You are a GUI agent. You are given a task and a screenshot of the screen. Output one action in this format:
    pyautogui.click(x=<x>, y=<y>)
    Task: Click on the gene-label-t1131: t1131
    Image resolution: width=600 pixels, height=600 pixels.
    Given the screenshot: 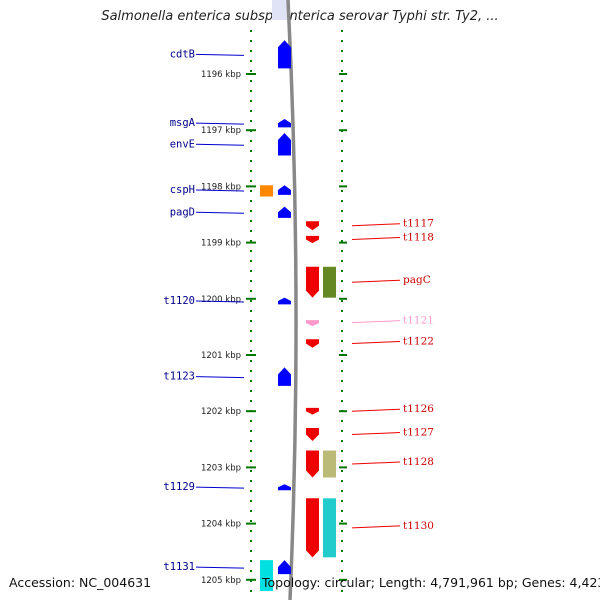 What is the action you would take?
    pyautogui.click(x=179, y=567)
    